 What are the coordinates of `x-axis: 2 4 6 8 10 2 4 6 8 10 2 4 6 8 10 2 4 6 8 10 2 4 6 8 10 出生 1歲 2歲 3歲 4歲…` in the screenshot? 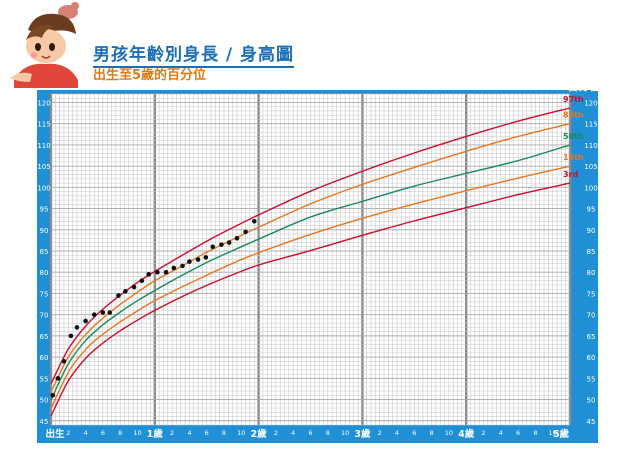 It's located at (307, 434).